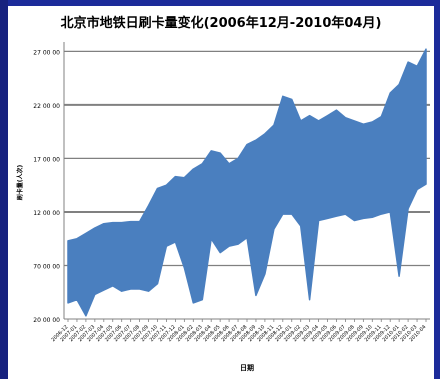 The image size is (440, 379). I want to click on y-tick-label: 12 00 00, so click(46, 213).